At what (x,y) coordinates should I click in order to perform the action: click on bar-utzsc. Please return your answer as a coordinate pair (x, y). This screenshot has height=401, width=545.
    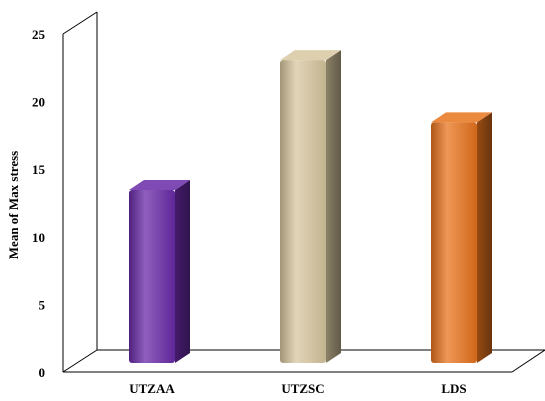
    Looking at the image, I should click on (310, 206).